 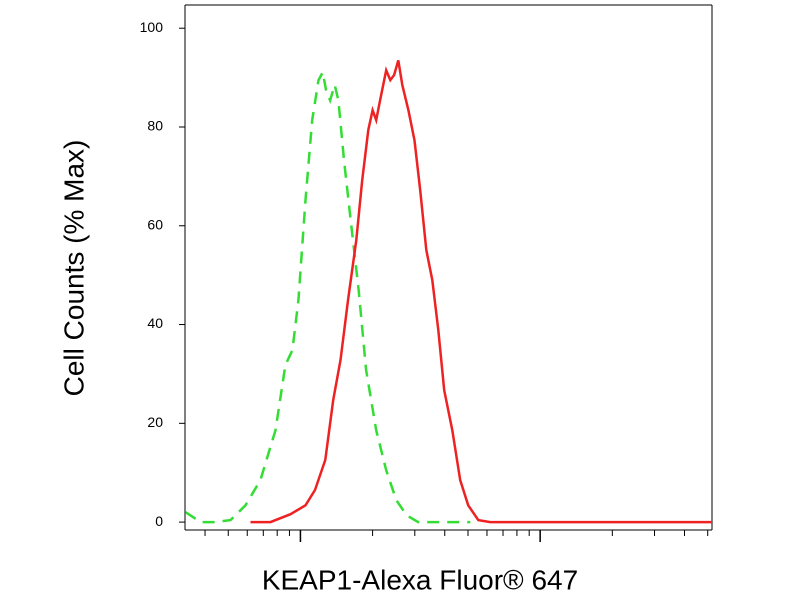 What do you see at coordinates (155, 126) in the screenshot?
I see `y-tick-label: 80` at bounding box center [155, 126].